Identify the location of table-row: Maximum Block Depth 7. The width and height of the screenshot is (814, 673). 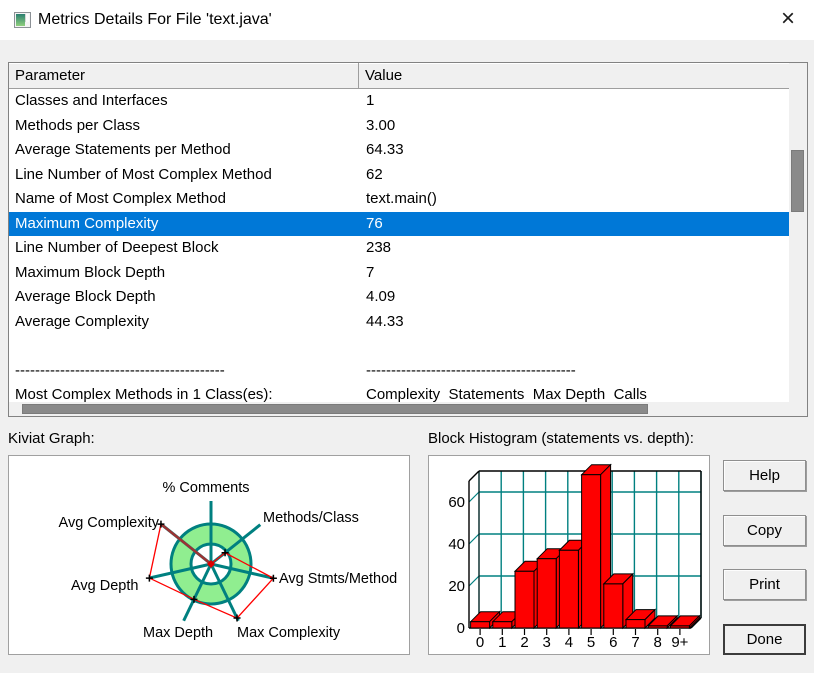
(399, 273).